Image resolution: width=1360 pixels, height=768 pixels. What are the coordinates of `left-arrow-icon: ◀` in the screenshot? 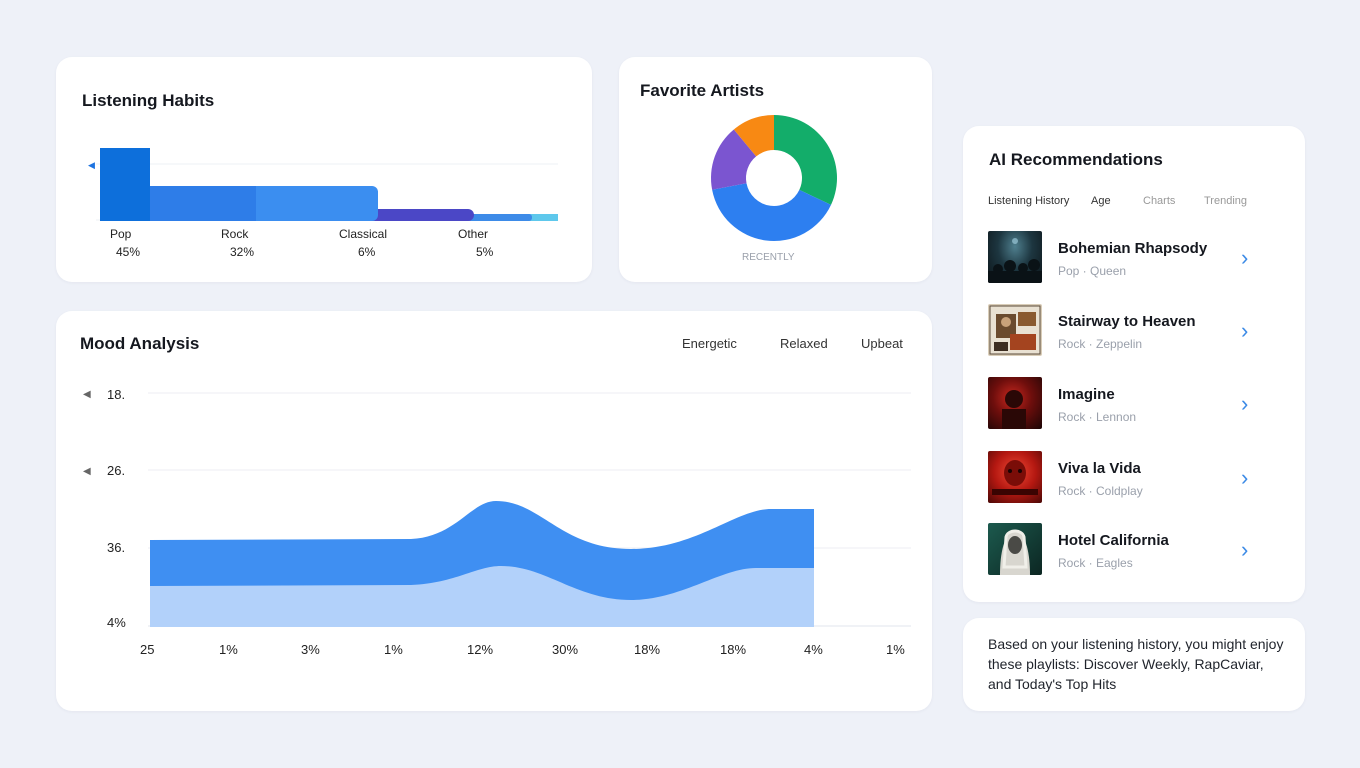 It's located at (91, 165).